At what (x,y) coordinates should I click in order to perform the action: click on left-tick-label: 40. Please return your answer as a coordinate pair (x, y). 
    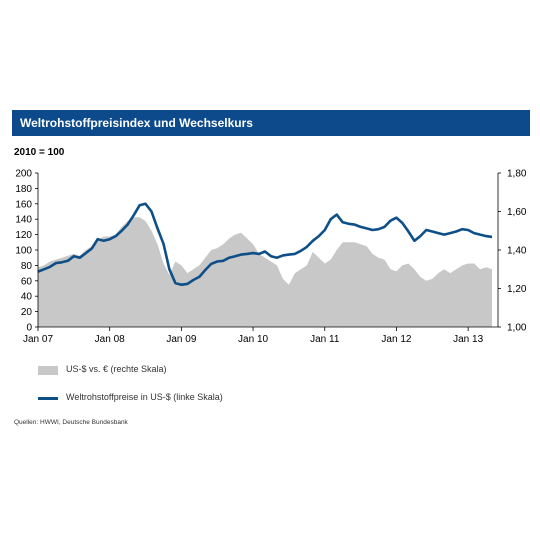
    Looking at the image, I should click on (27, 297).